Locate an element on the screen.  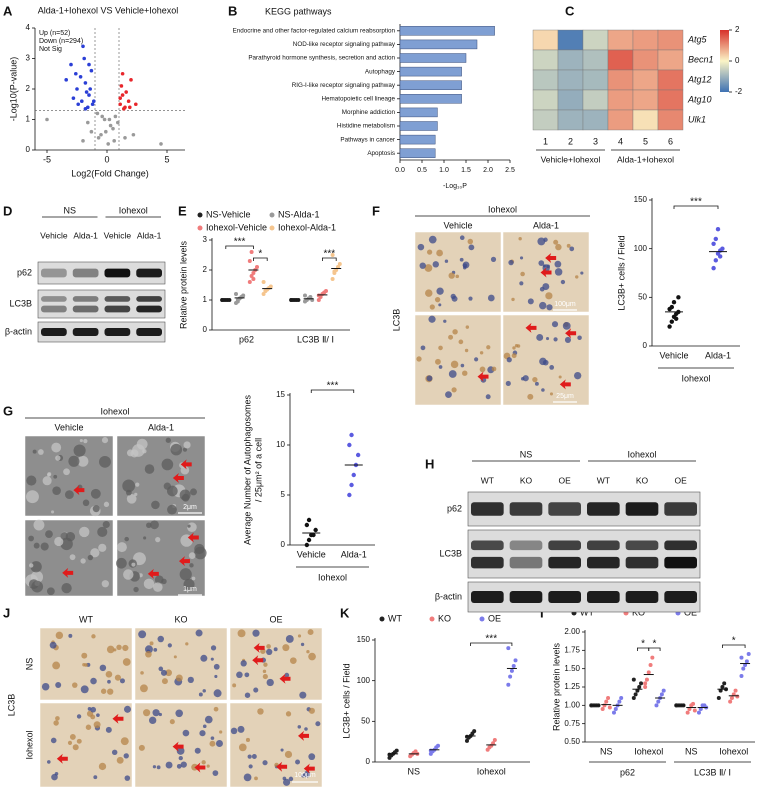
y-tick-label: 50 is located at coordinates (642, 296).